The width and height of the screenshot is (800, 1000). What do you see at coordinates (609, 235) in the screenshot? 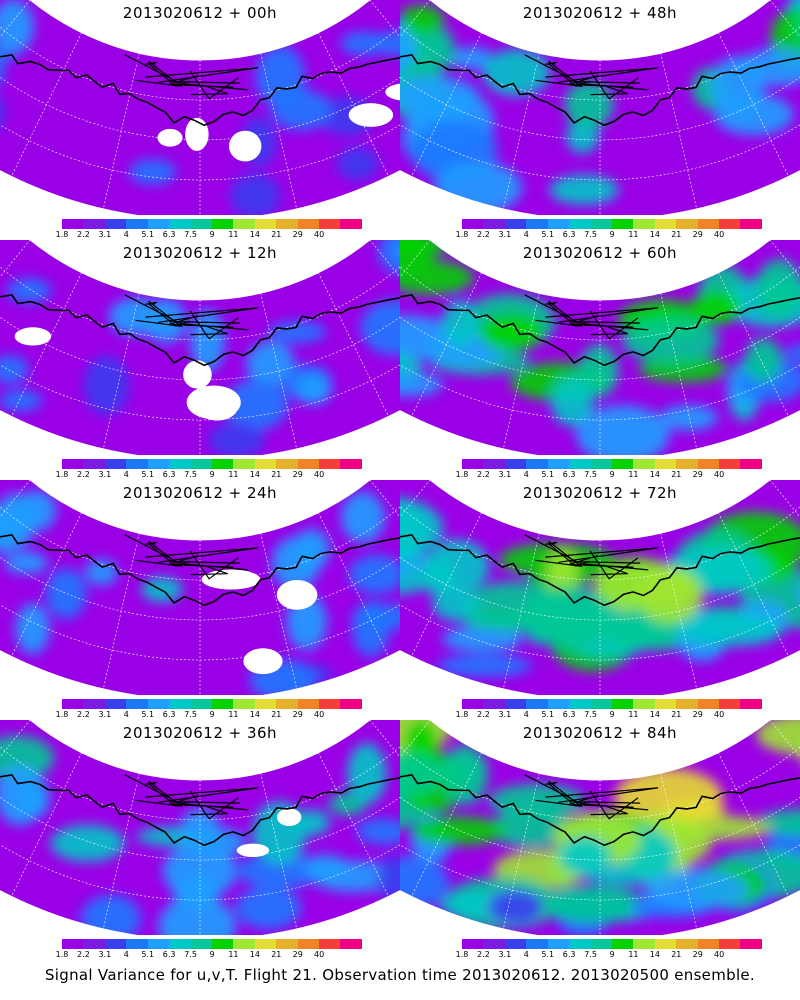
I see `colorbar-labels: 1.8 2.2 3.1 4 5.1 6.3 7.5 9 11 14 21 29 40` at bounding box center [609, 235].